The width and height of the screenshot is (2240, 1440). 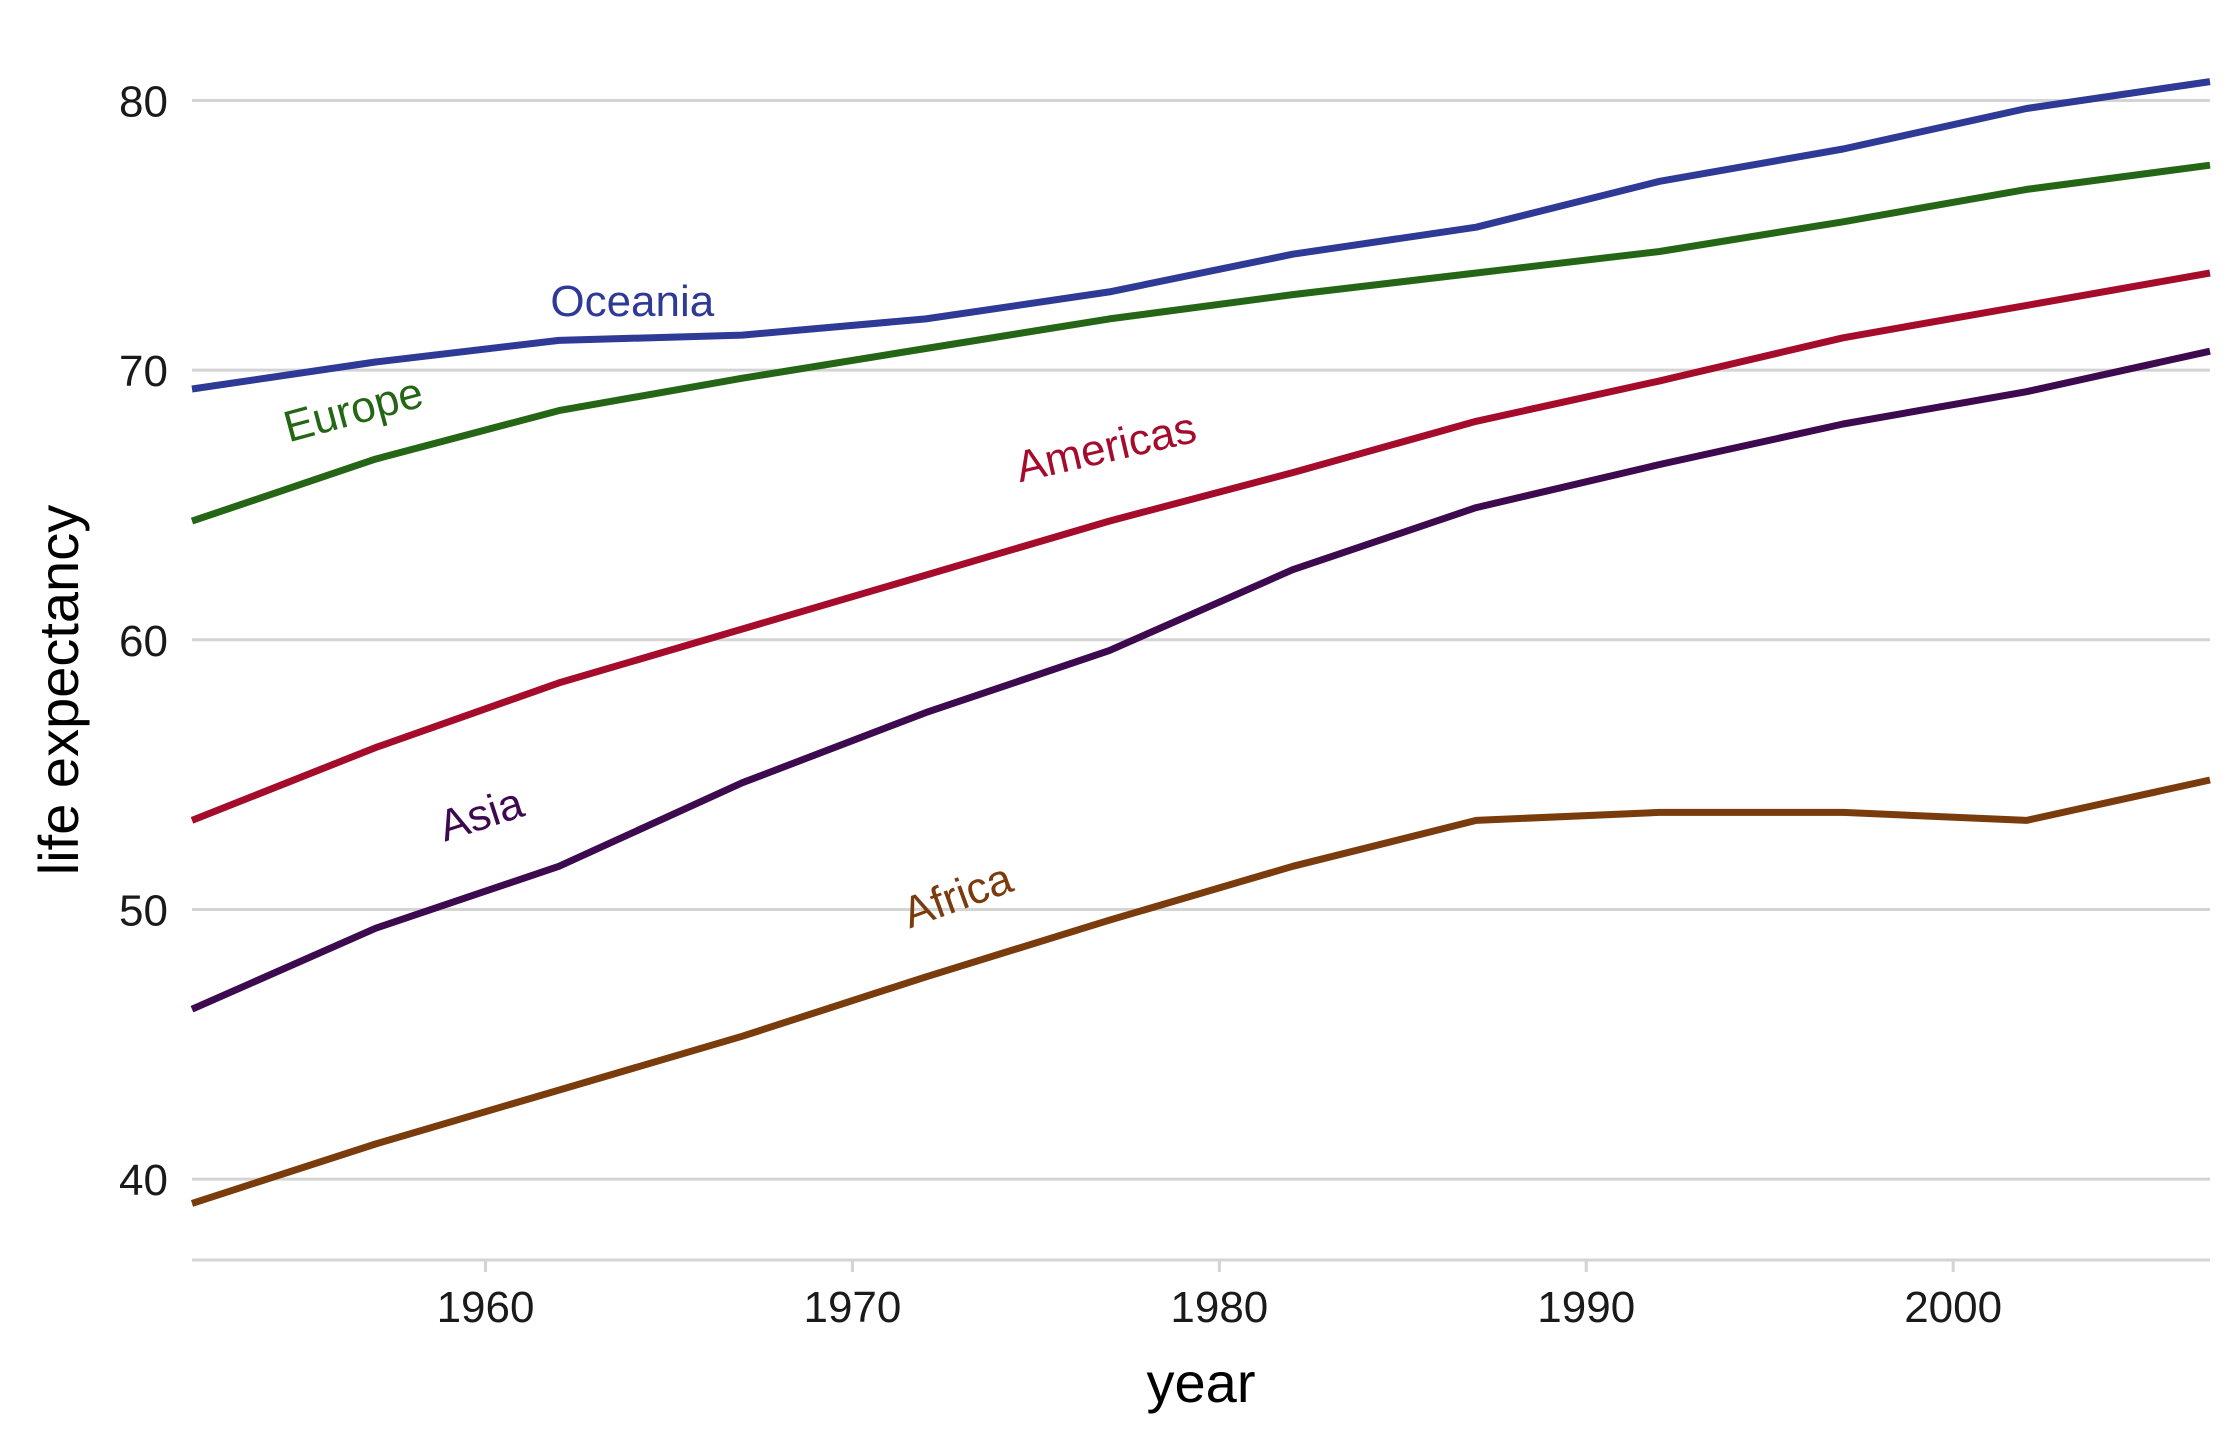 I want to click on y-axis-title: life expectancy, so click(x=58, y=690).